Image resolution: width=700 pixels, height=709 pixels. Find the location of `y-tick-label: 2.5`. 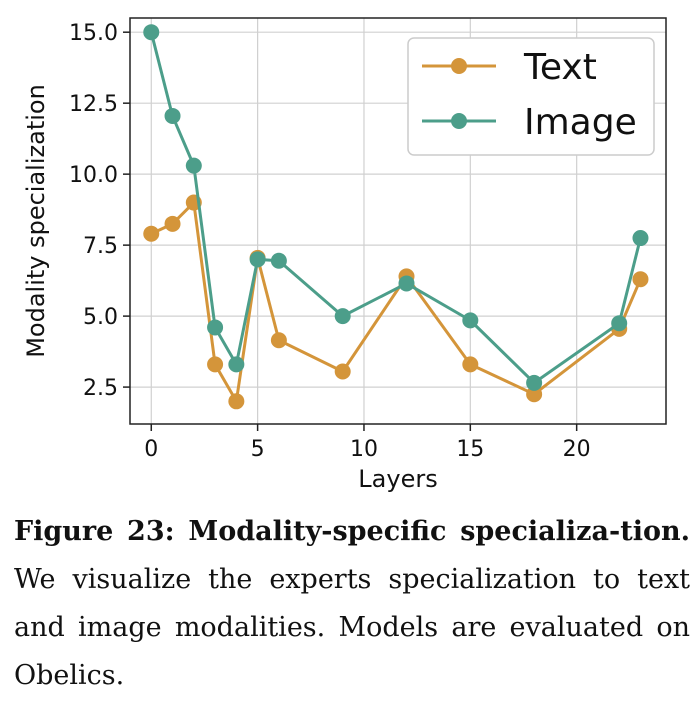

y-tick-label: 2.5 is located at coordinates (100, 388).